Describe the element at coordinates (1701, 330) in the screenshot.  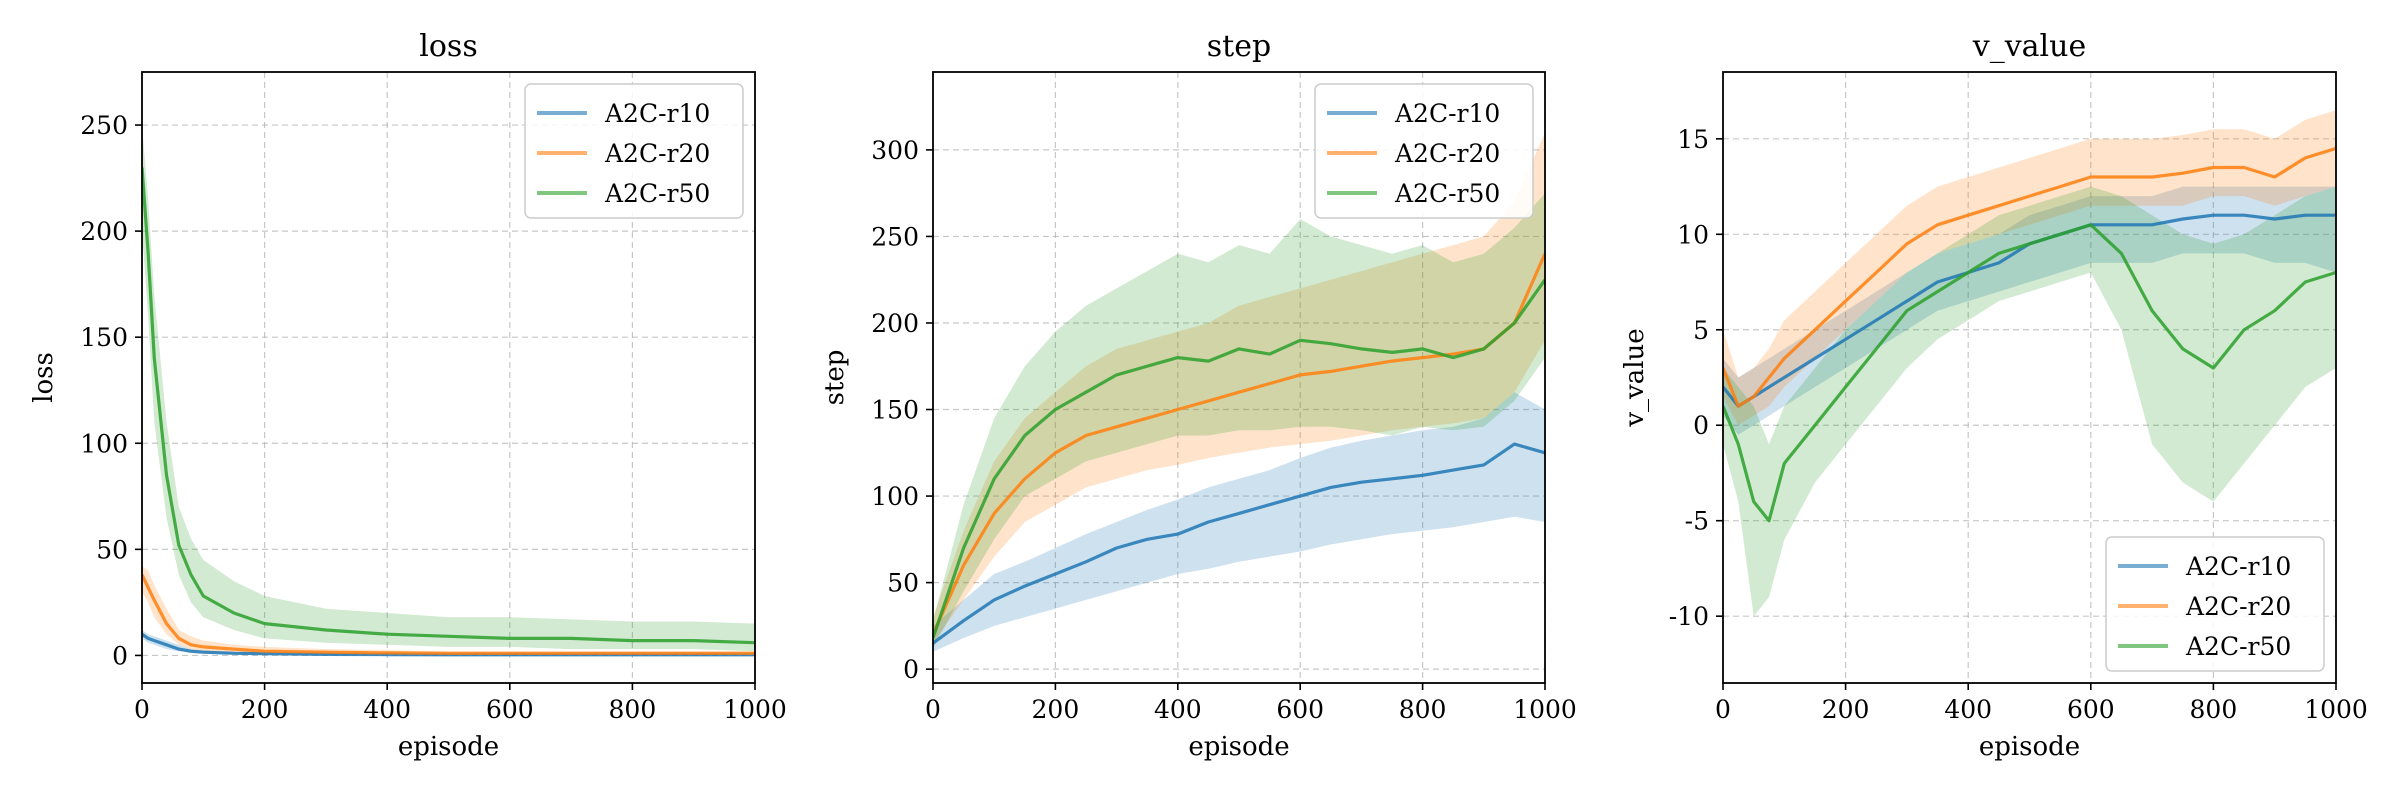
I see `y-tick-label: 5` at that location.